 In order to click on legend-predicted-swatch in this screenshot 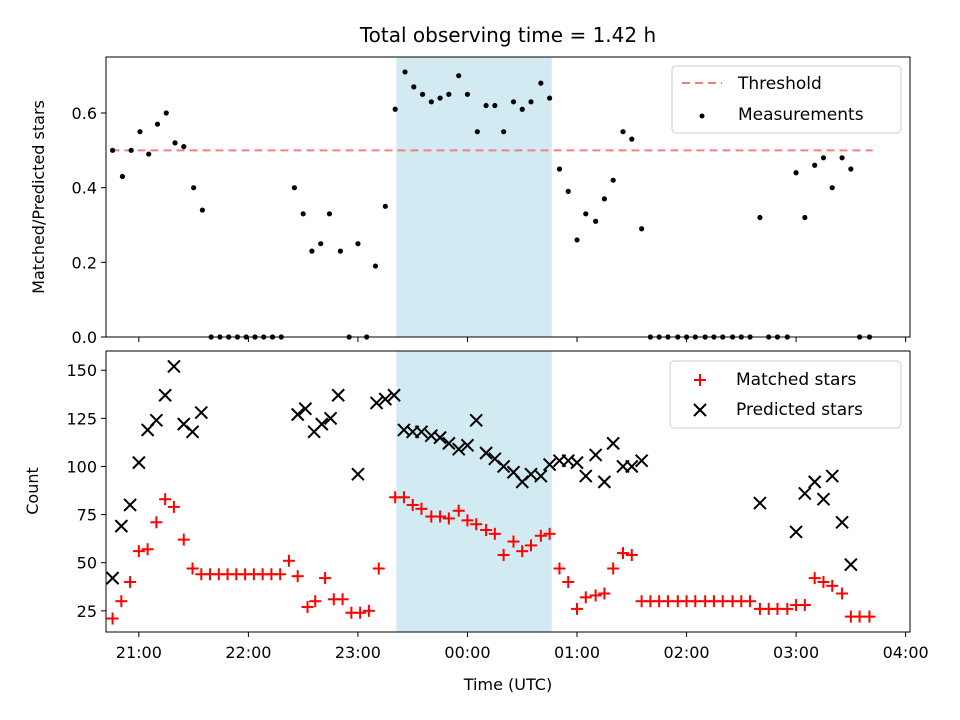, I will do `click(700, 410)`.